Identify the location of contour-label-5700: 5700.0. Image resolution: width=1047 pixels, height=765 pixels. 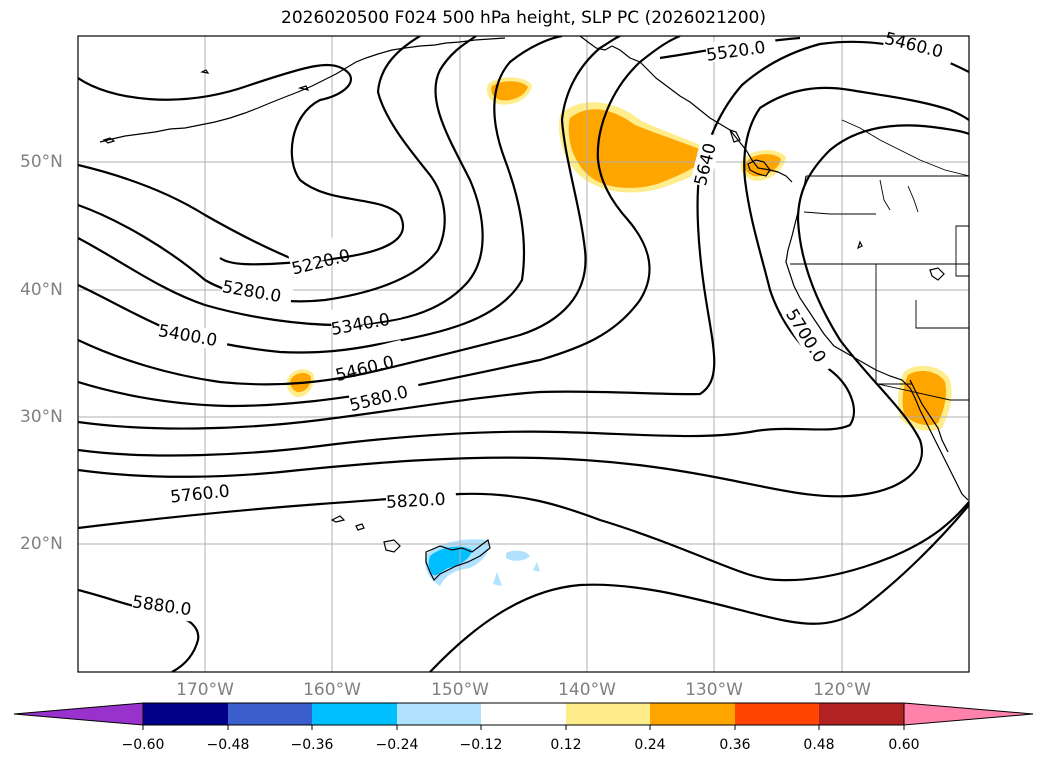
(805, 336).